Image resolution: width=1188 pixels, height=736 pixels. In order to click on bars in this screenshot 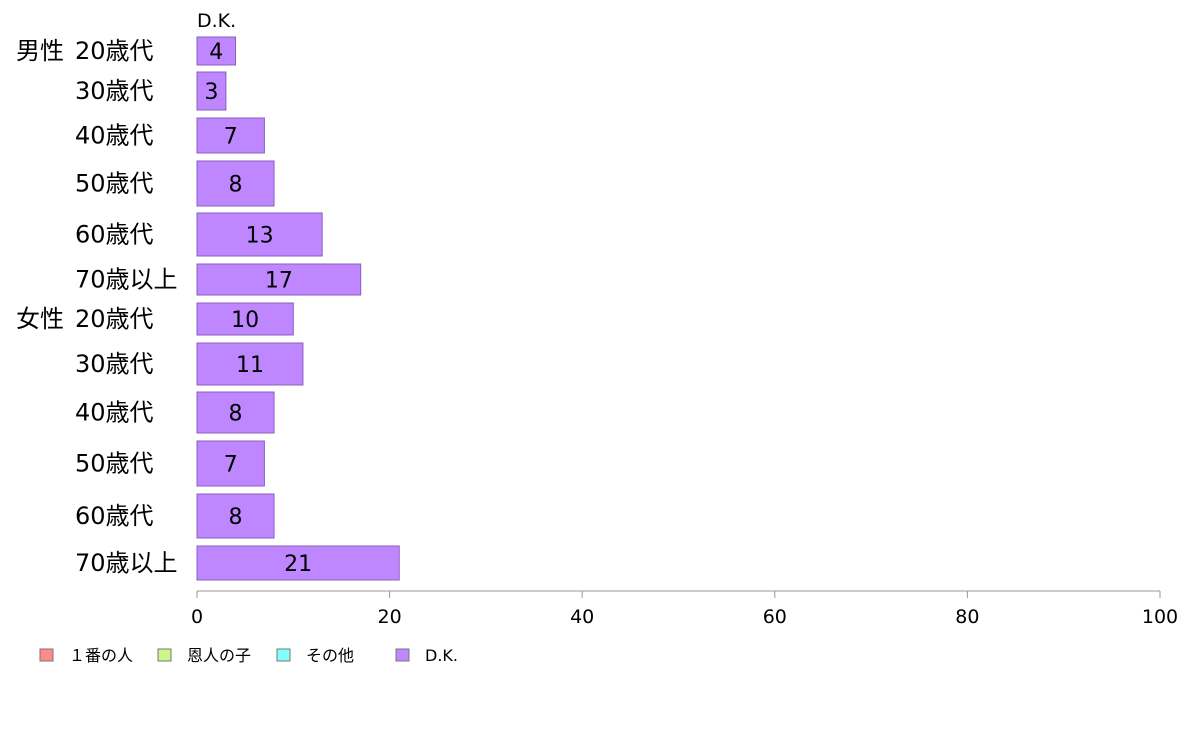, I will do `click(298, 308)`.